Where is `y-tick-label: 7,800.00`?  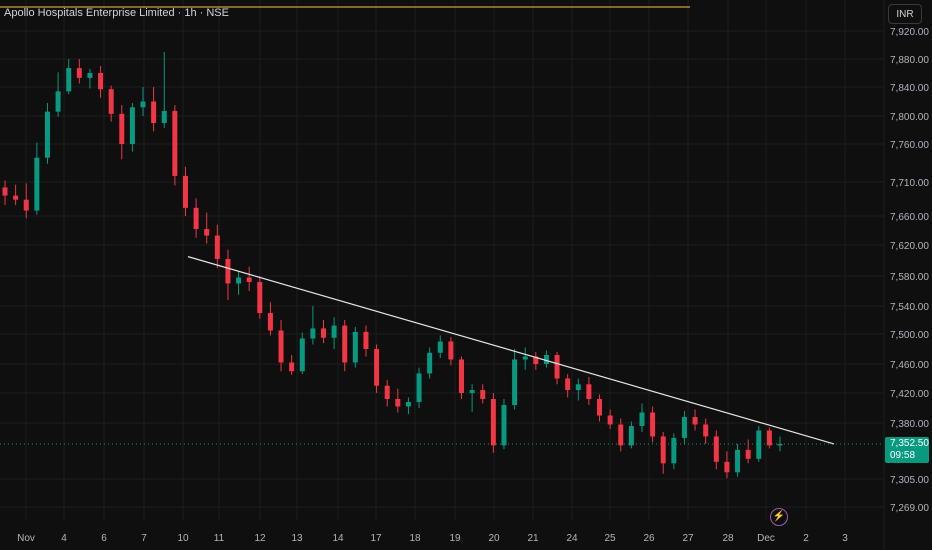 y-tick-label: 7,800.00 is located at coordinates (909, 117).